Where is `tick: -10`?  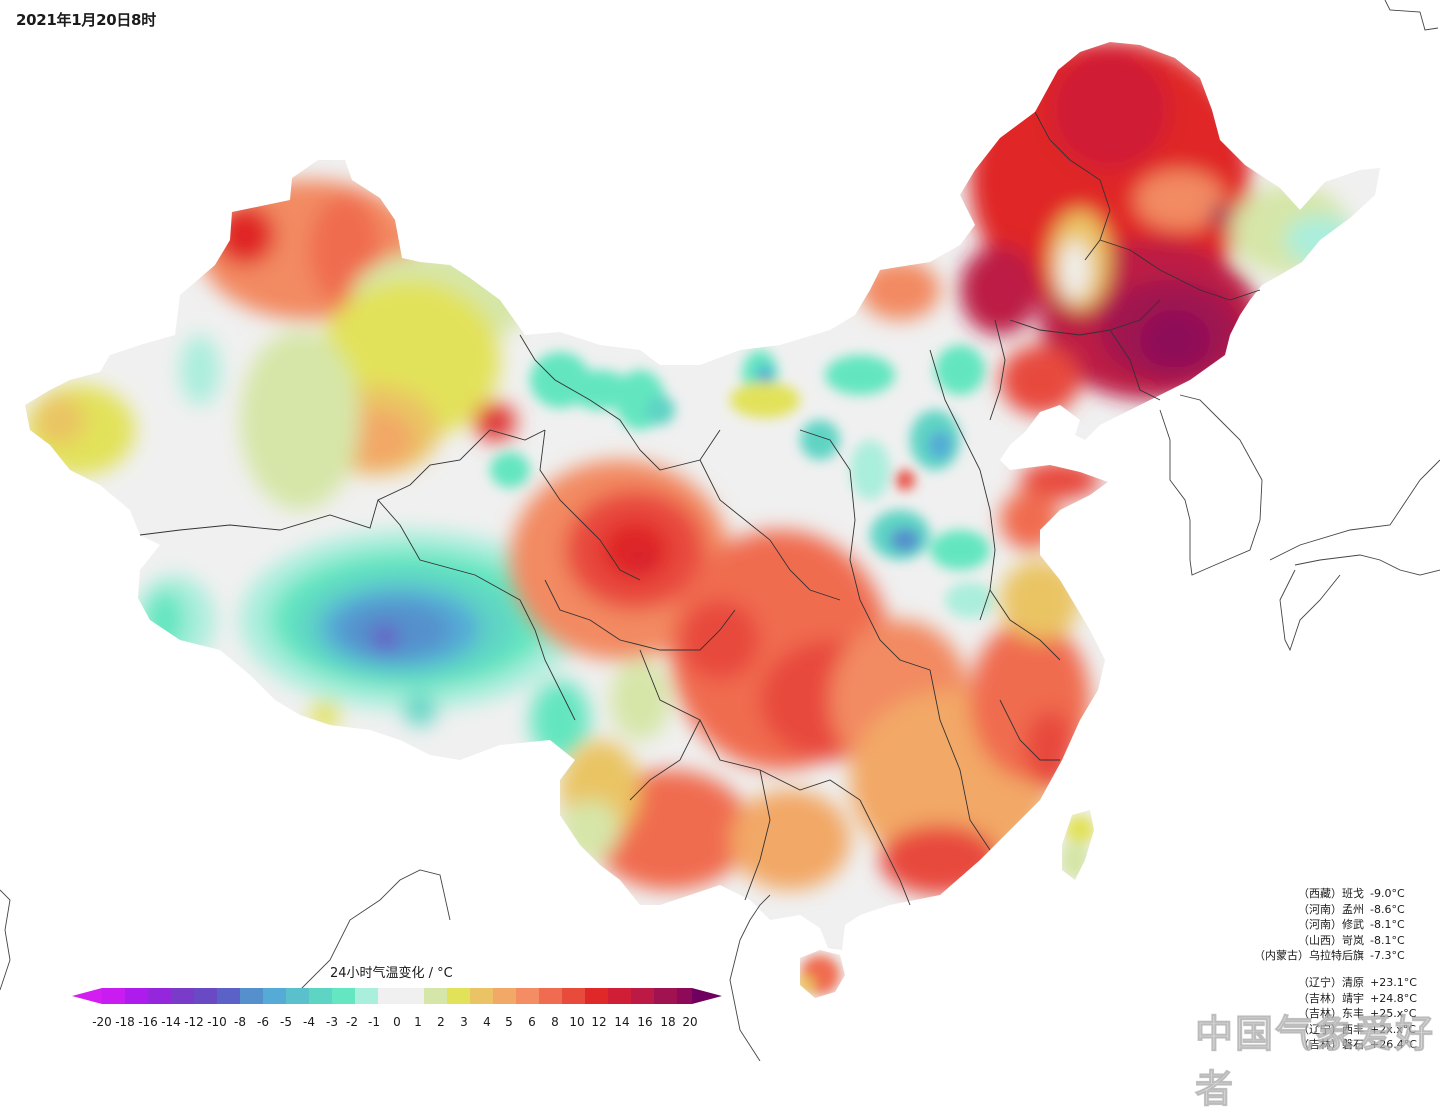
tick: -10 is located at coordinates (217, 1022).